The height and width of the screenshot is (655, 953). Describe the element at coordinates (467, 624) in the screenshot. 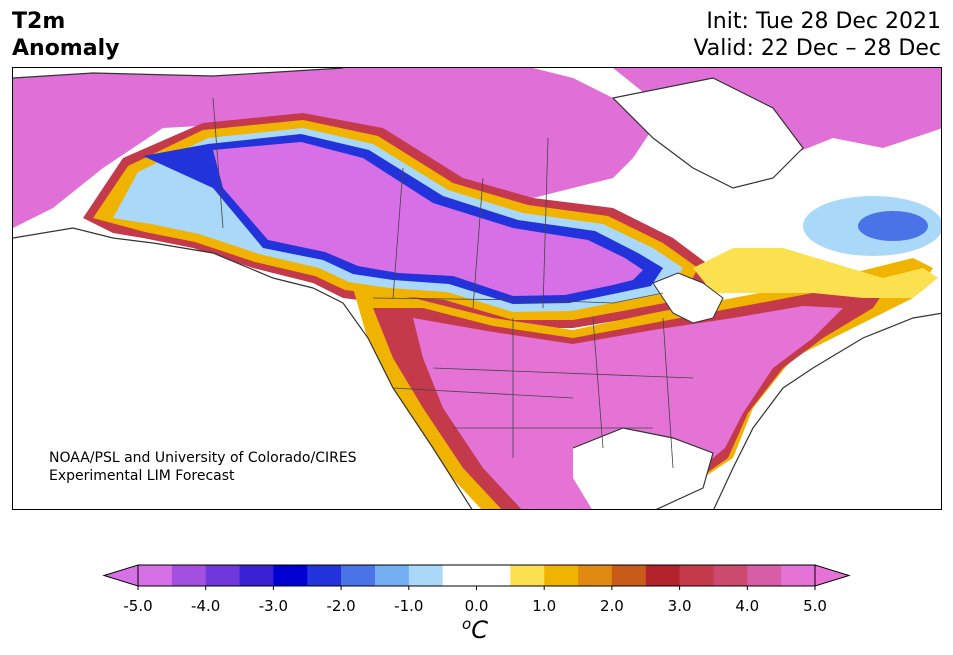

I see `unit-degree: o` at that location.